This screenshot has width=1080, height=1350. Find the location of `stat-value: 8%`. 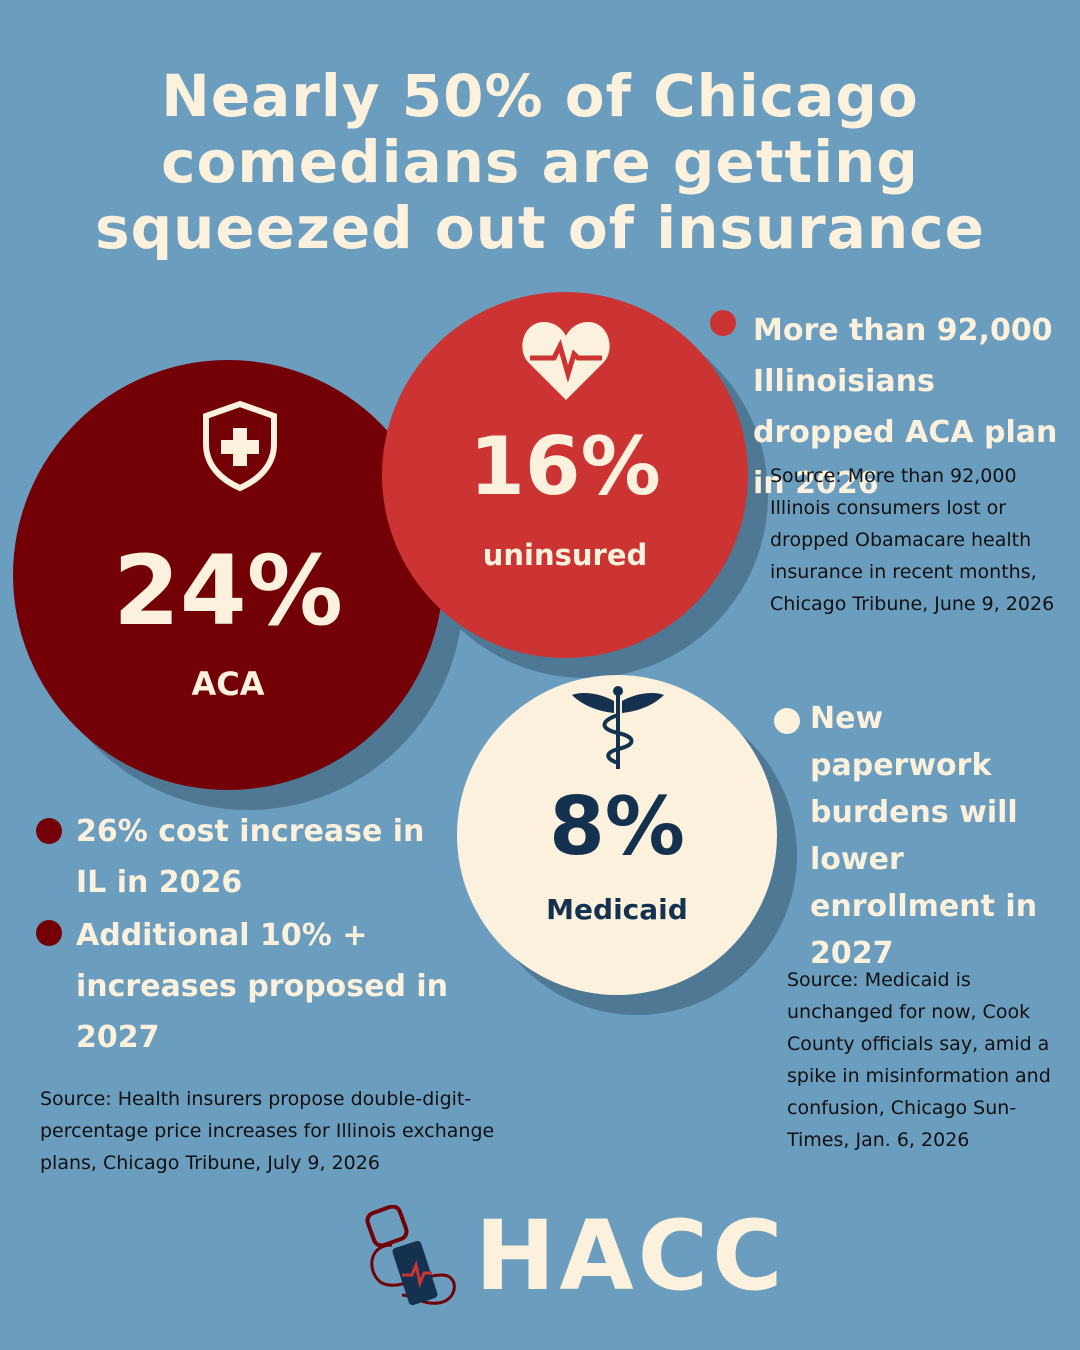

stat-value: 8% is located at coordinates (617, 826).